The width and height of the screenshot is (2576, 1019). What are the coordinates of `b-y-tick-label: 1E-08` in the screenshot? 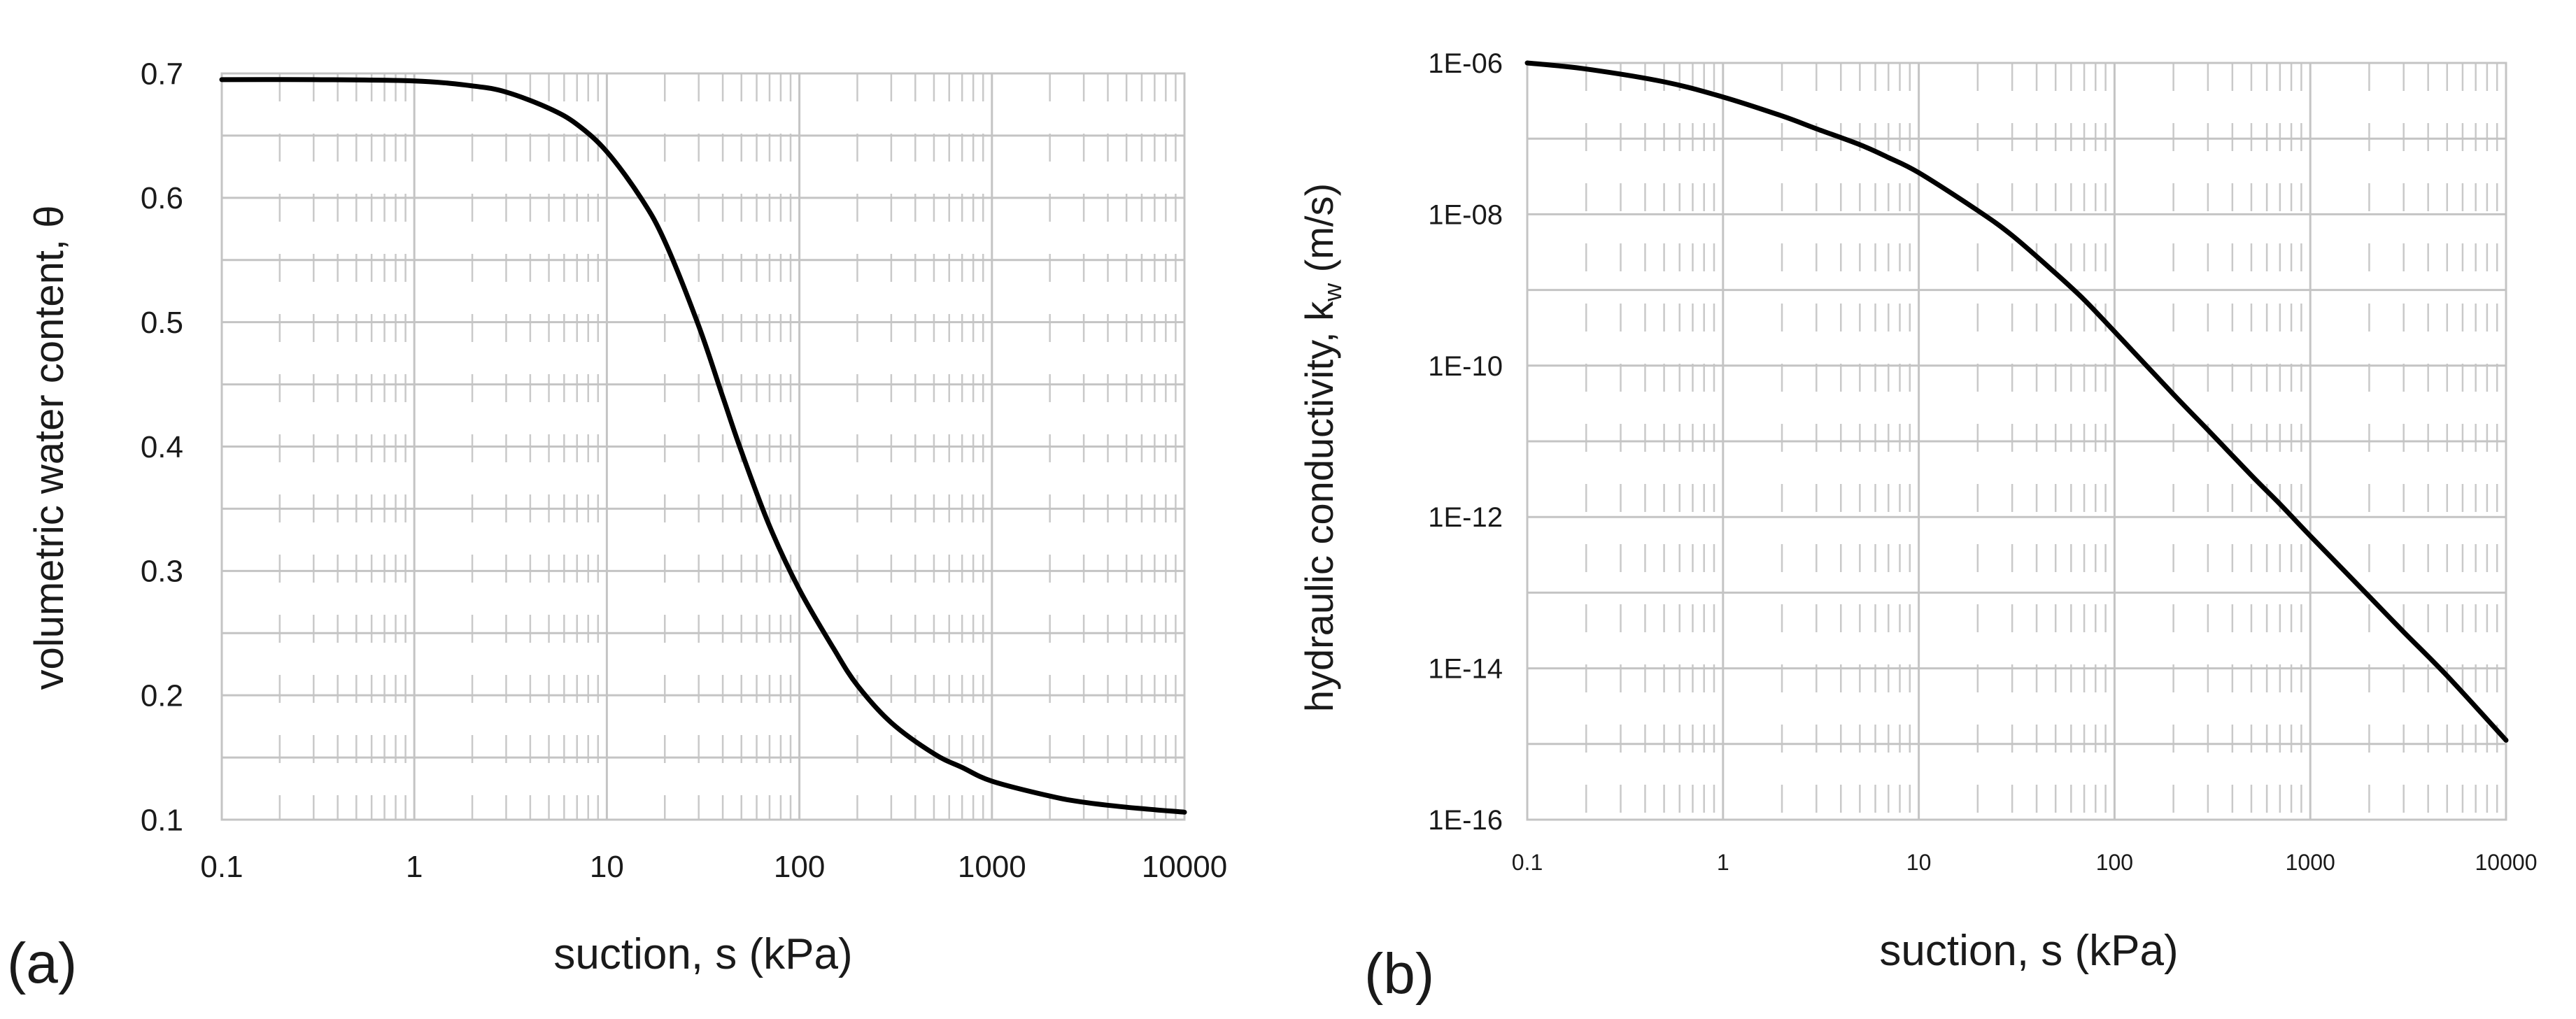 It's located at (1465, 214).